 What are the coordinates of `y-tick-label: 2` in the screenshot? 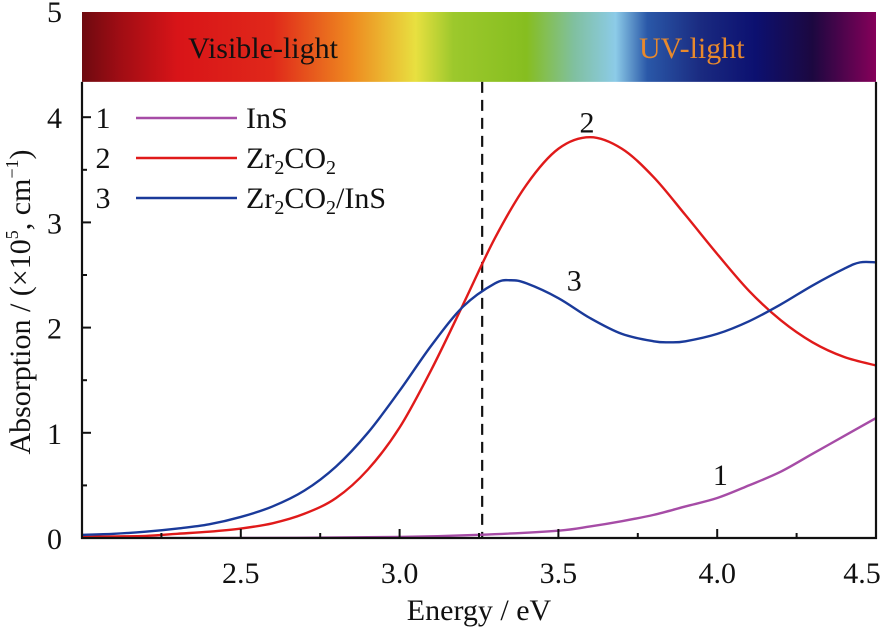 It's located at (54, 329).